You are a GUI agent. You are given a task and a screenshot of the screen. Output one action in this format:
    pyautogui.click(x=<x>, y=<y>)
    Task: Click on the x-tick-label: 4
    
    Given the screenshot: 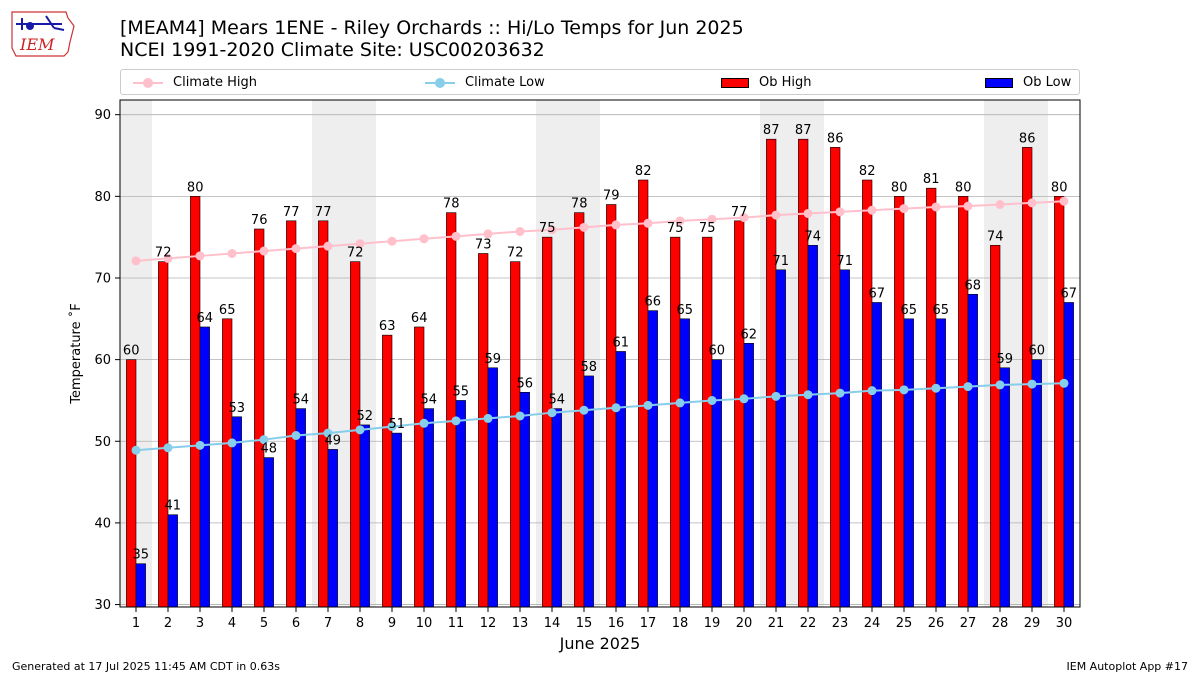 What is the action you would take?
    pyautogui.click(x=232, y=623)
    